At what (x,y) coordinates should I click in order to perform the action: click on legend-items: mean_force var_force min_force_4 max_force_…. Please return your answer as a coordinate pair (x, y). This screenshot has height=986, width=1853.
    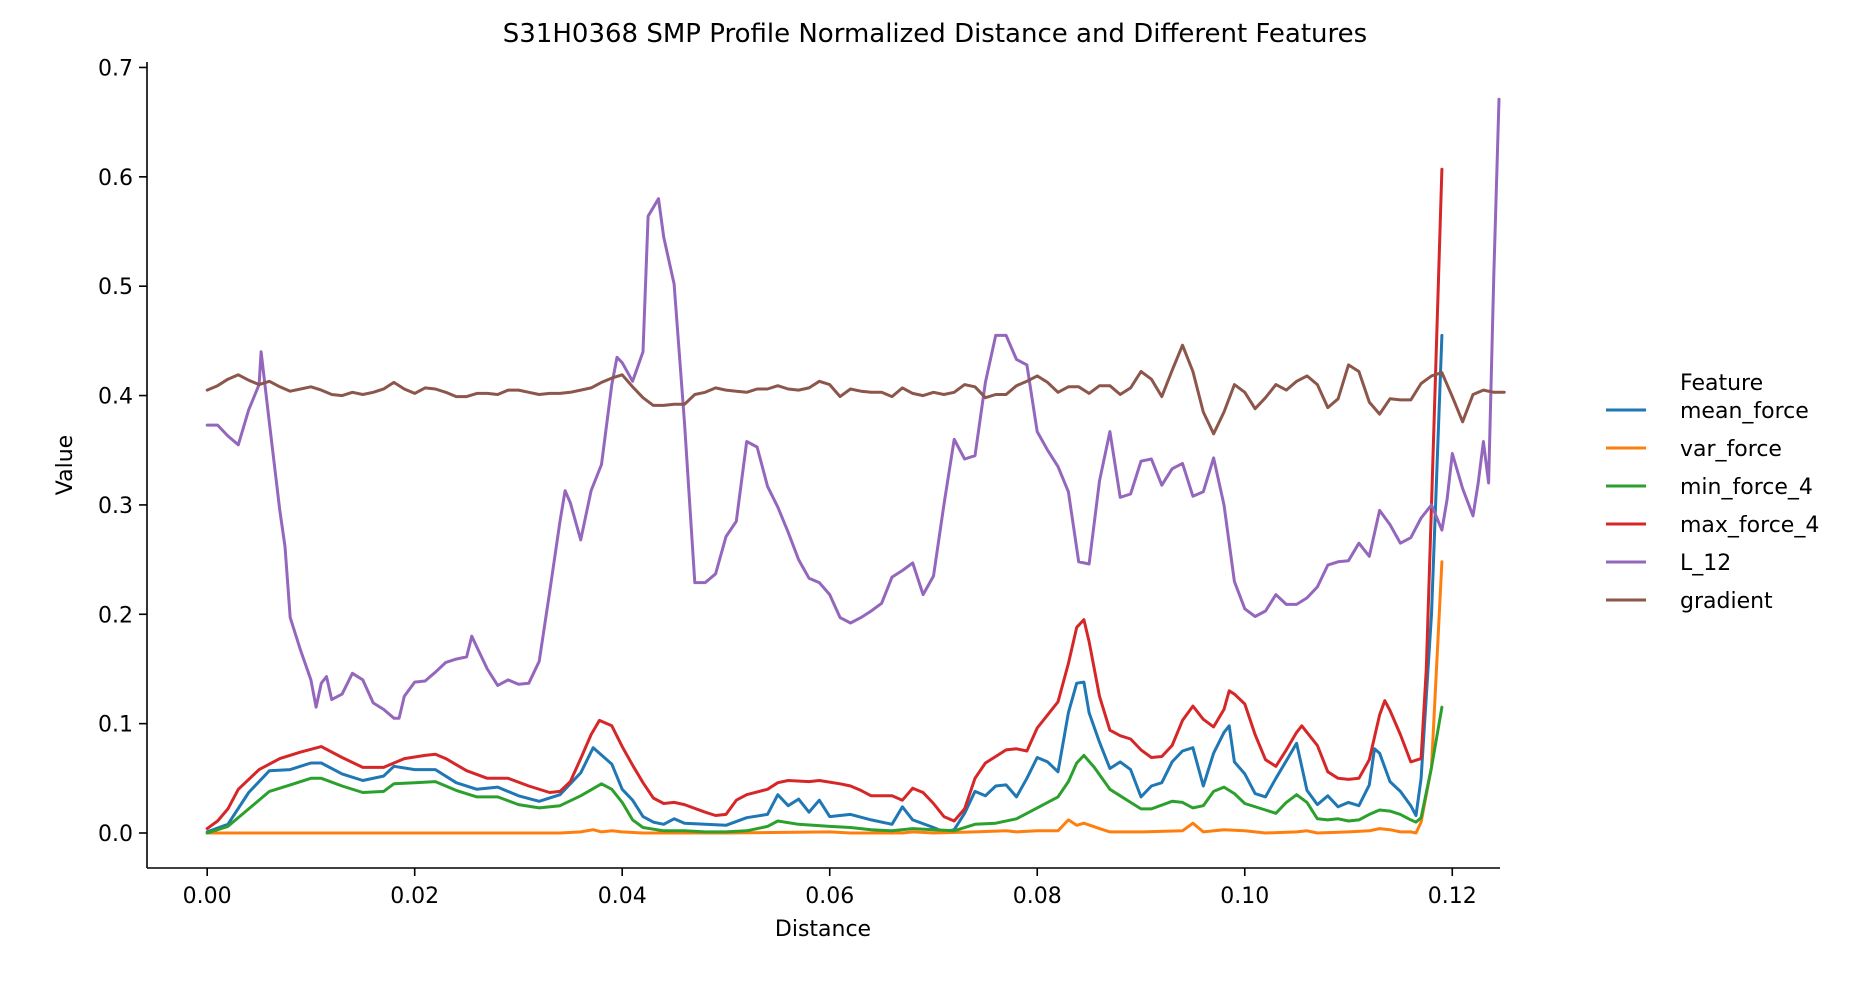
    Looking at the image, I should click on (1712, 506).